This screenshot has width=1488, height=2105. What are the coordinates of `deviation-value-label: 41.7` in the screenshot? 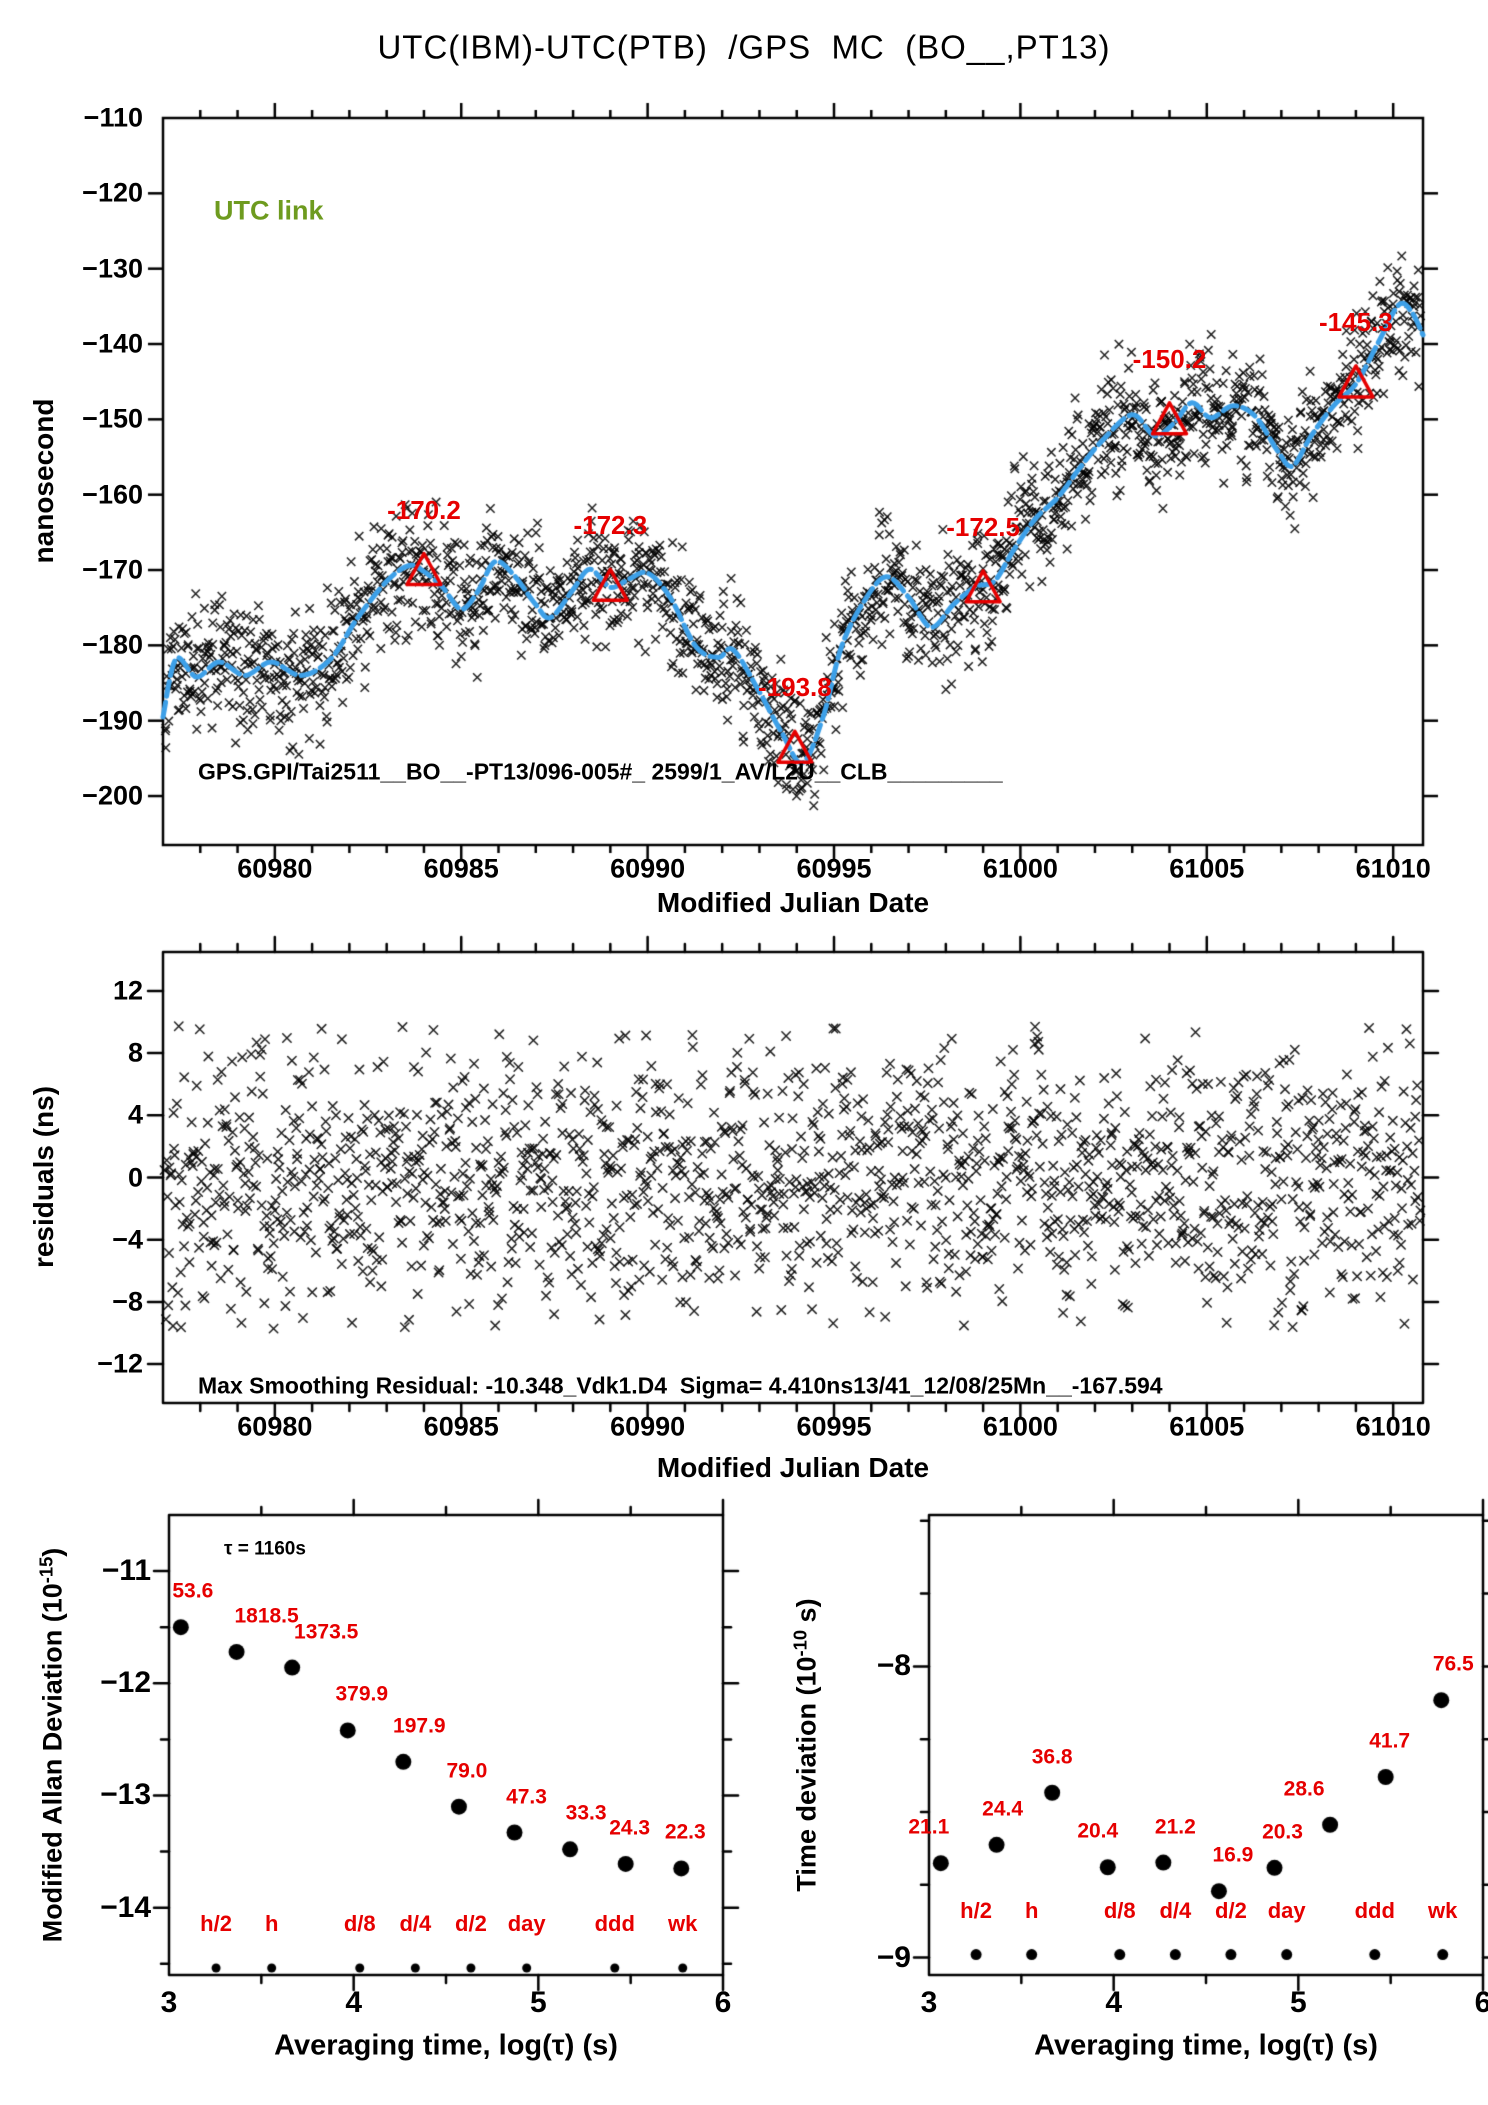 It's located at (1390, 1741).